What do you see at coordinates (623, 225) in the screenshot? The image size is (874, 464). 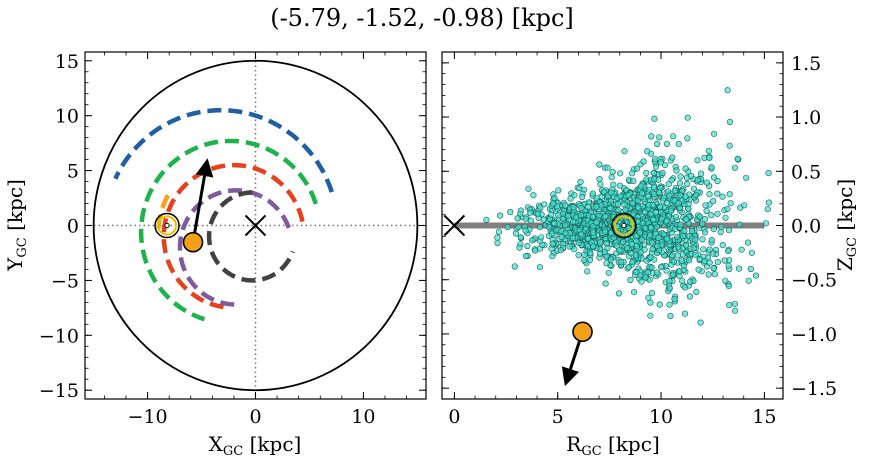 I see `sun-yellow-ring` at bounding box center [623, 225].